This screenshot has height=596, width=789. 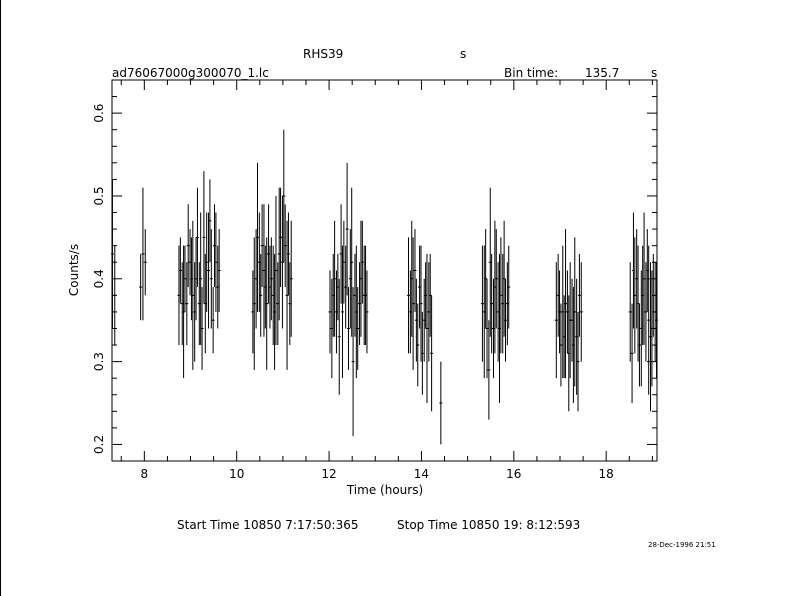 I want to click on start-time: Start Time 10850 7:17:50:365, so click(x=268, y=525).